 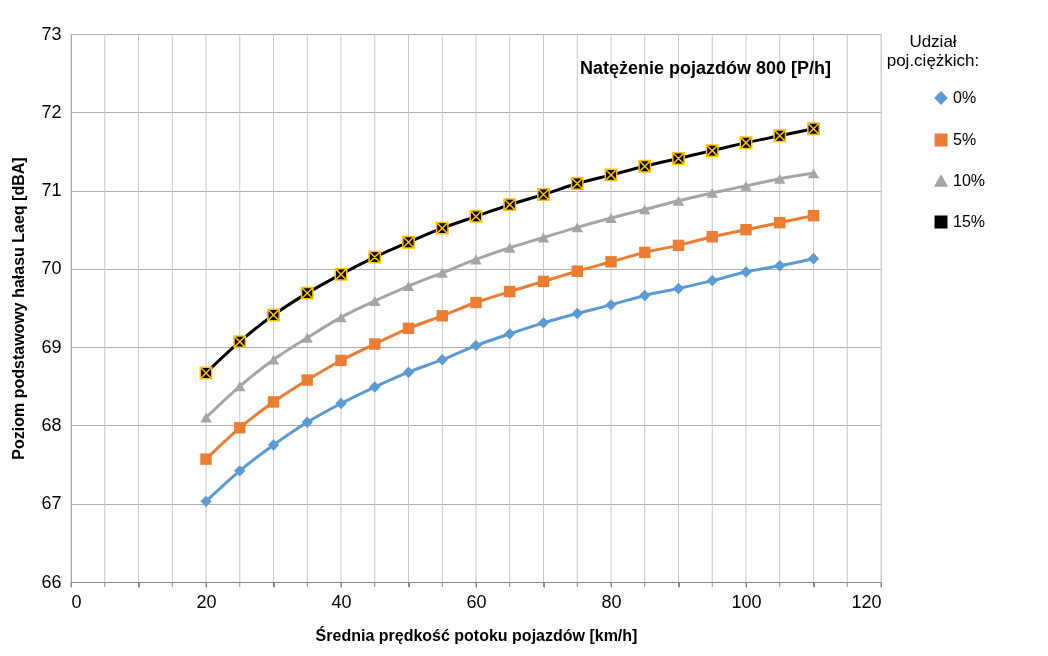 What do you see at coordinates (866, 601) in the screenshot?
I see `x-tick-label: 120` at bounding box center [866, 601].